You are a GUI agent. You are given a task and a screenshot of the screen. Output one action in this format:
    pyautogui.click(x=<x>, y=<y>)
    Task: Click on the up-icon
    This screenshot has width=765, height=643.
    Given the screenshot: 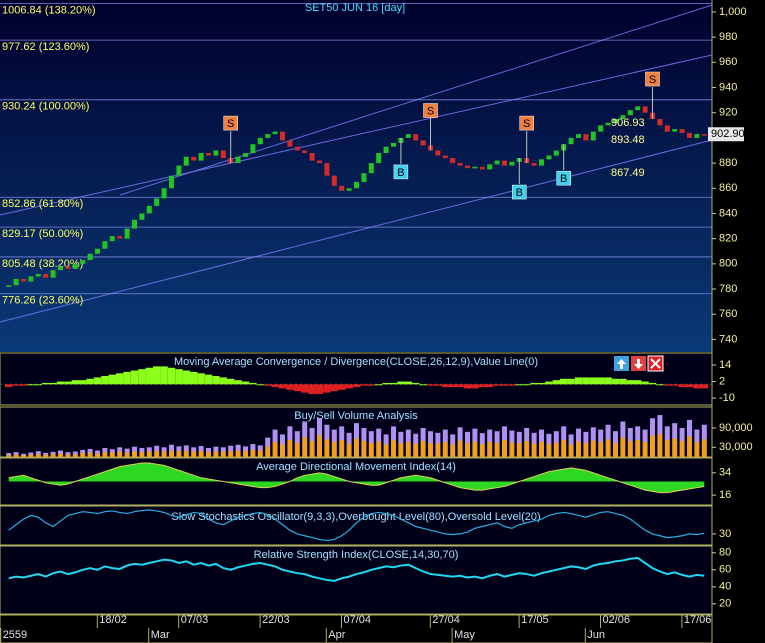 What is the action you would take?
    pyautogui.click(x=621, y=364)
    